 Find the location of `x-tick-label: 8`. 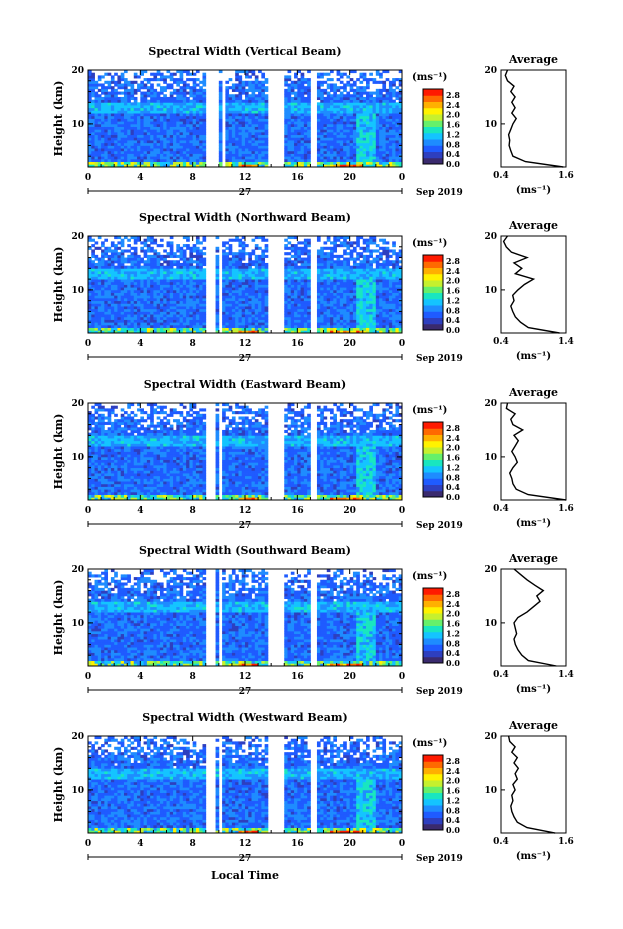

x-tick-label: 8 is located at coordinates (193, 178).